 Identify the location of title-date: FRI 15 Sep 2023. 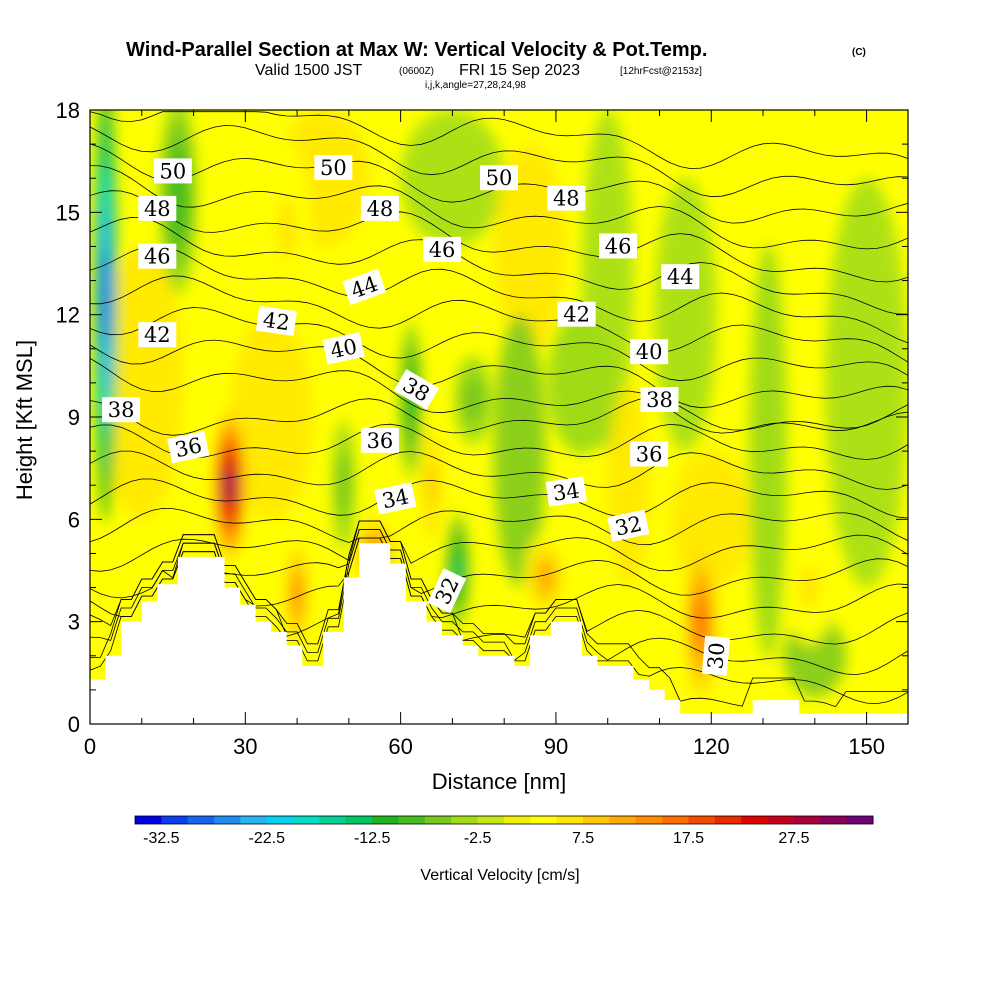
(519, 70).